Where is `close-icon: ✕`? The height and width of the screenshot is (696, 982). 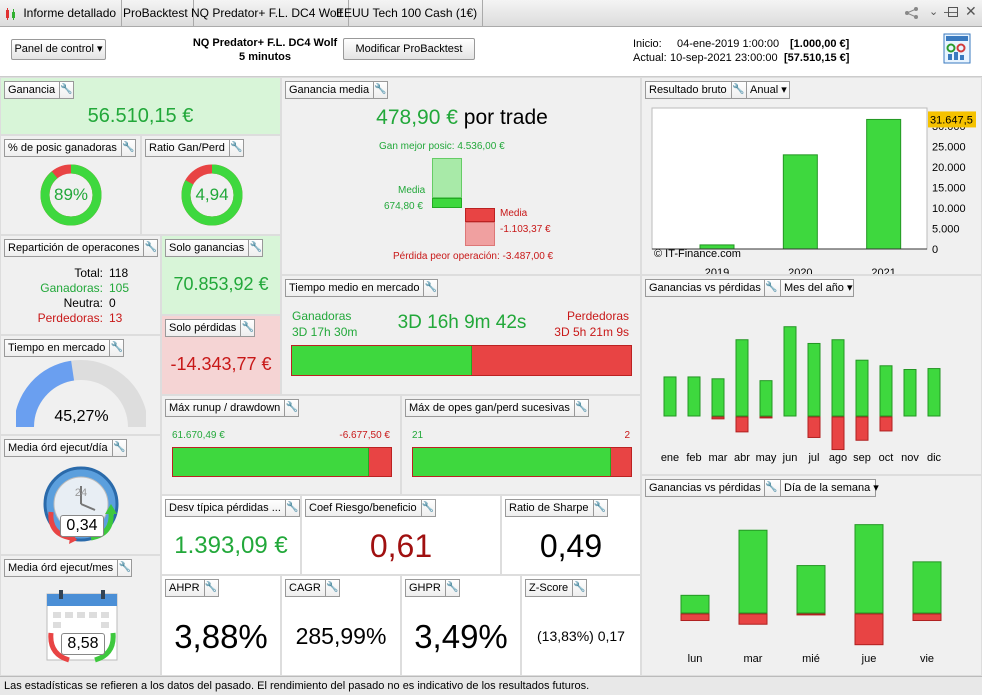 close-icon: ✕ is located at coordinates (971, 11).